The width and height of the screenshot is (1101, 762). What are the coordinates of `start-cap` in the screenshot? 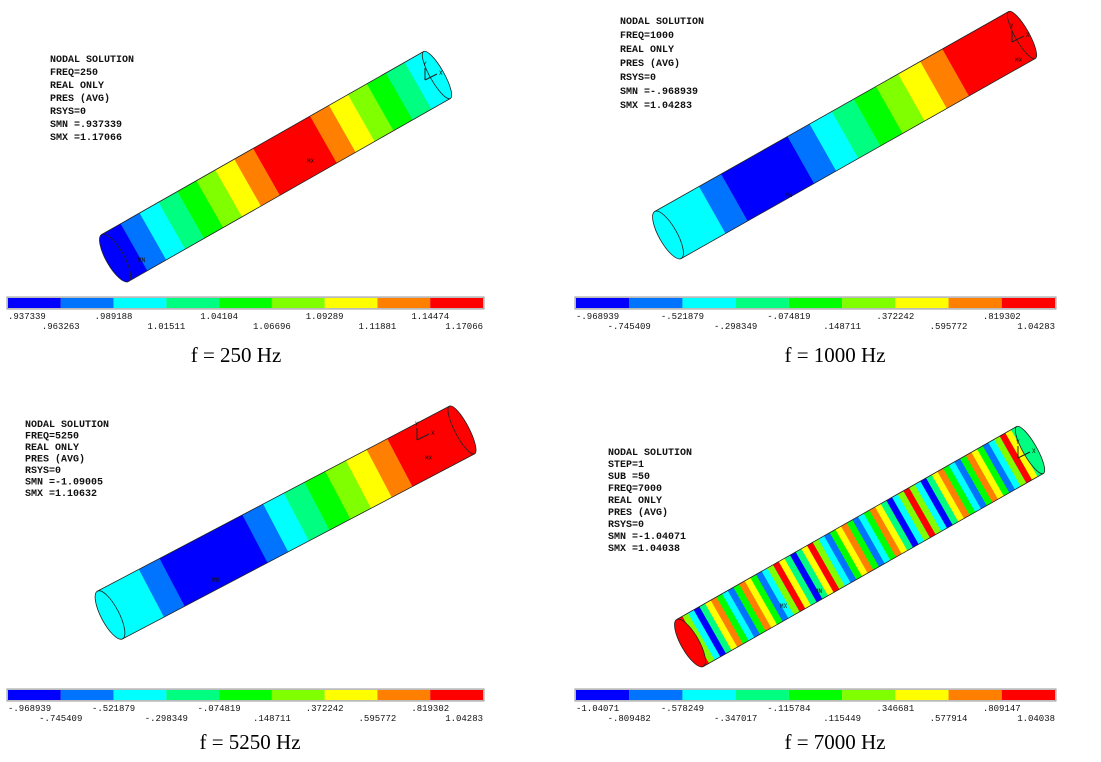 It's located at (110, 615).